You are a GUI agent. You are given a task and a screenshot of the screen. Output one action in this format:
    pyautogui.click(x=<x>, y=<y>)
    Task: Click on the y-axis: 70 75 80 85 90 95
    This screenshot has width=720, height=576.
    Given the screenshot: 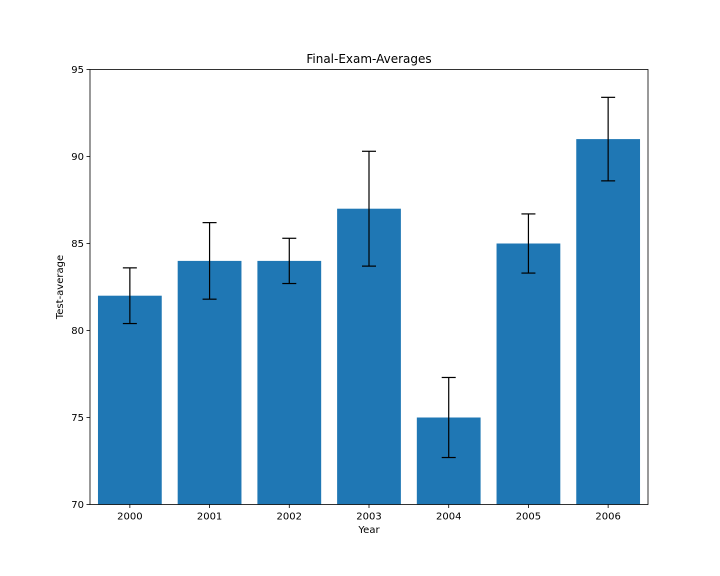 What is the action you would take?
    pyautogui.click(x=80, y=288)
    